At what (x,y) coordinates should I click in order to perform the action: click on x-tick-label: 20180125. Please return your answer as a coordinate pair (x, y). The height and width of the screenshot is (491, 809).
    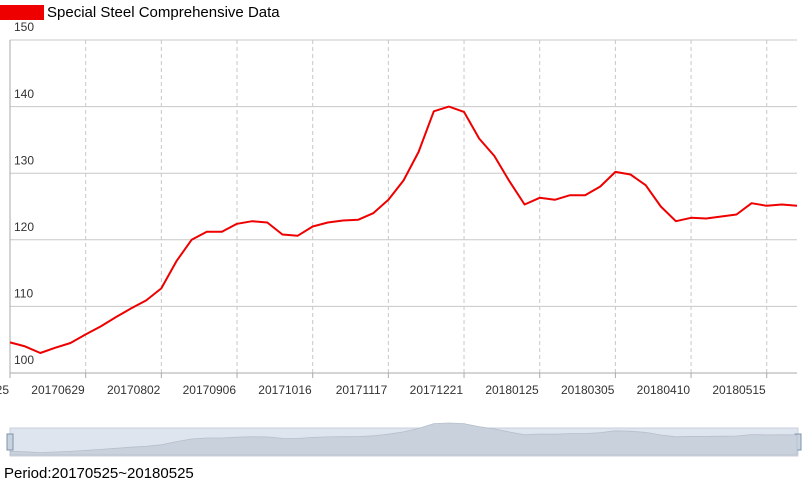
    Looking at the image, I should click on (512, 390).